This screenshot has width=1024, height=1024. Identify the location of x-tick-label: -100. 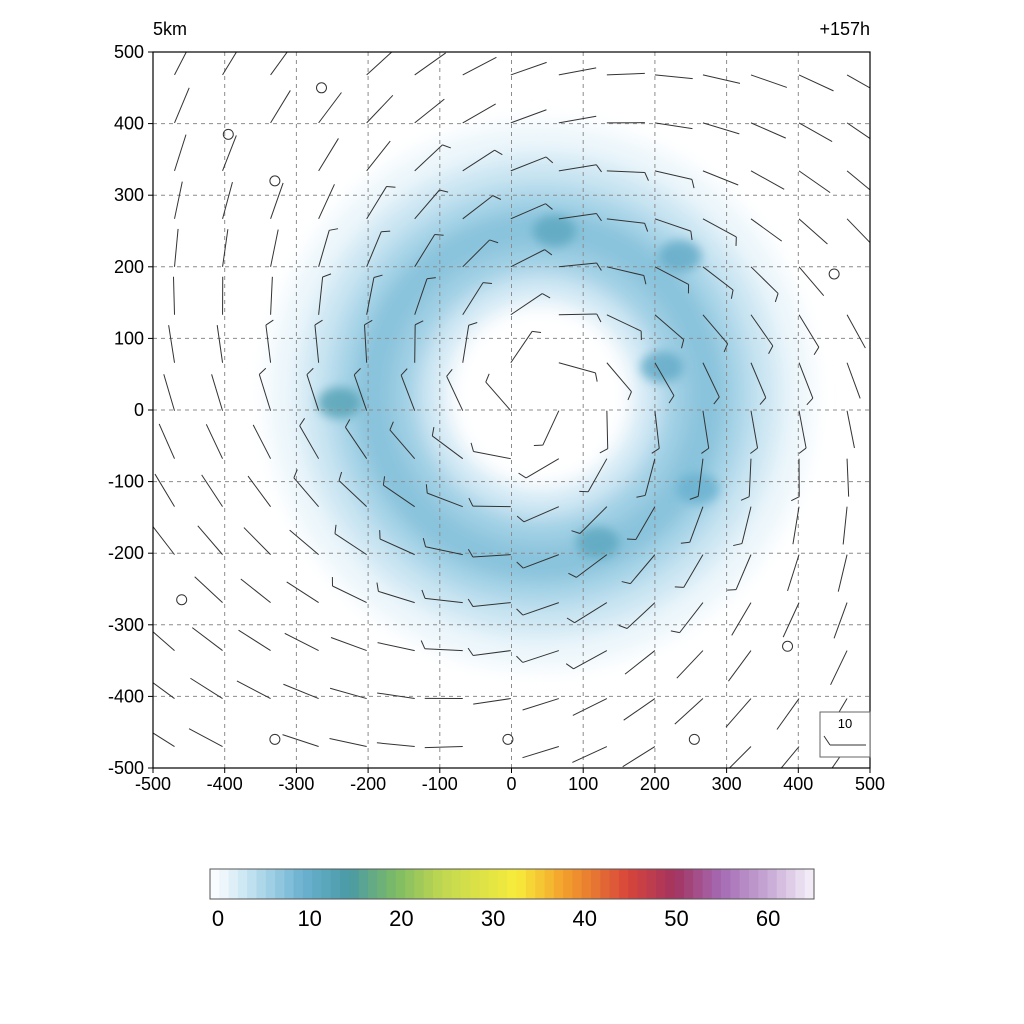
(440, 784).